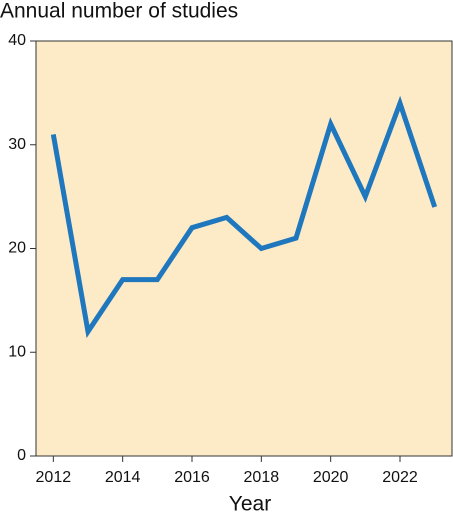 The width and height of the screenshot is (453, 514). What do you see at coordinates (54, 477) in the screenshot?
I see `x-tick-label: 2012` at bounding box center [54, 477].